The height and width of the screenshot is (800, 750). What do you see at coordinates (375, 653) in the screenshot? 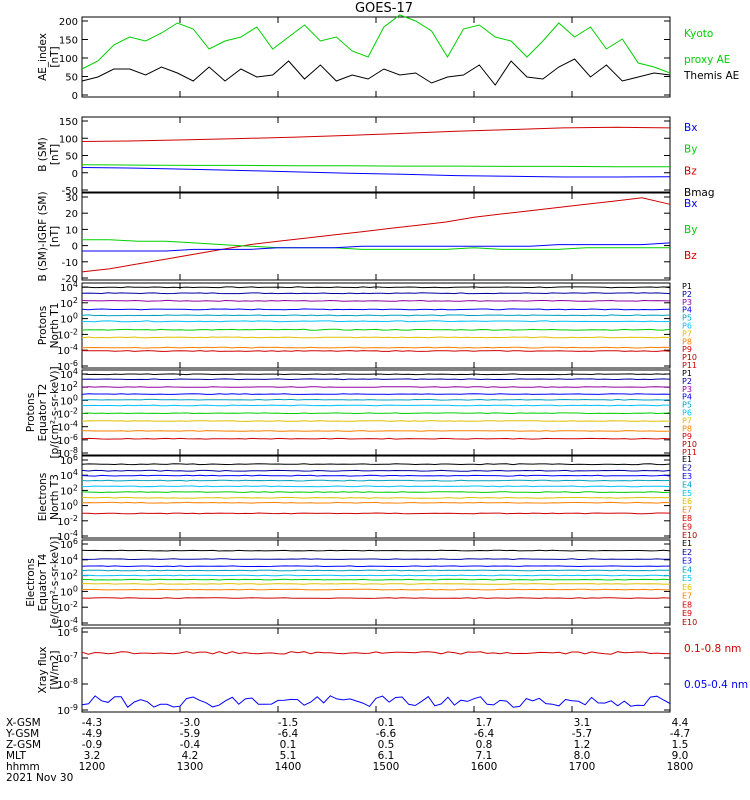
I see `series-0.1-0.8-nm` at bounding box center [375, 653].